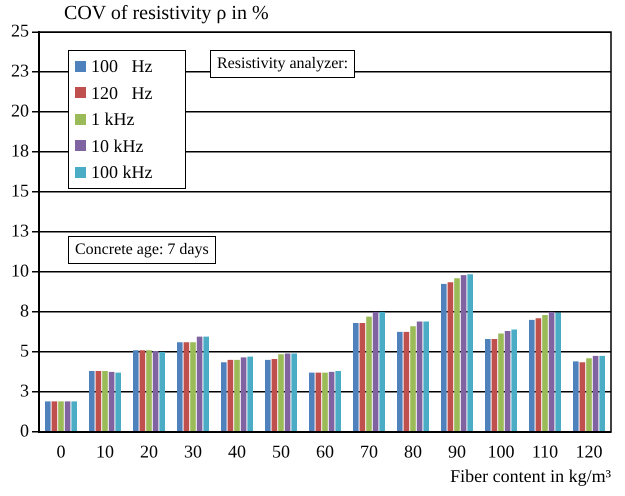 Image resolution: width=625 pixels, height=496 pixels. I want to click on x-tick-label: 60, so click(325, 451).